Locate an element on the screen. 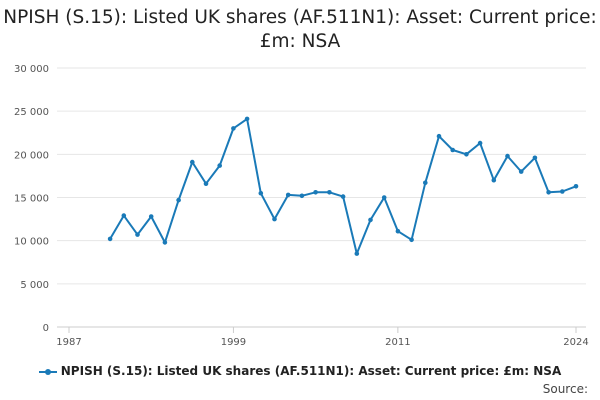 The width and height of the screenshot is (600, 400). x-tick-label: 1999 is located at coordinates (233, 342).